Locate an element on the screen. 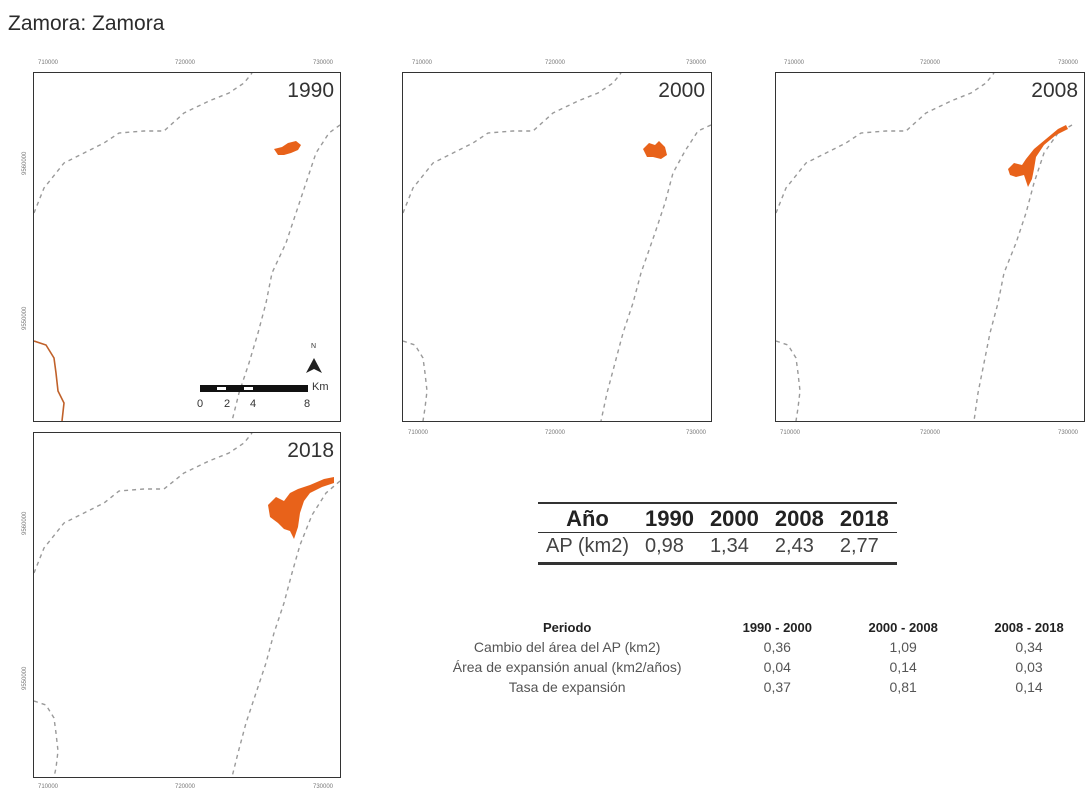 The image size is (1092, 798). north-arrow-icon is located at coordinates (314, 365).